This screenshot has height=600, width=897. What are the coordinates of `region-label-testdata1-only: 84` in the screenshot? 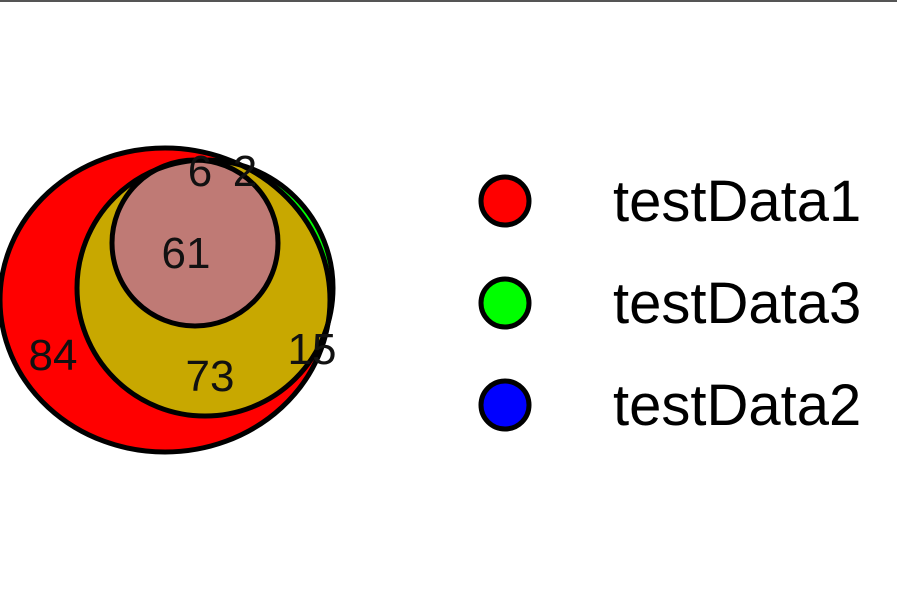 It's located at (53, 355).